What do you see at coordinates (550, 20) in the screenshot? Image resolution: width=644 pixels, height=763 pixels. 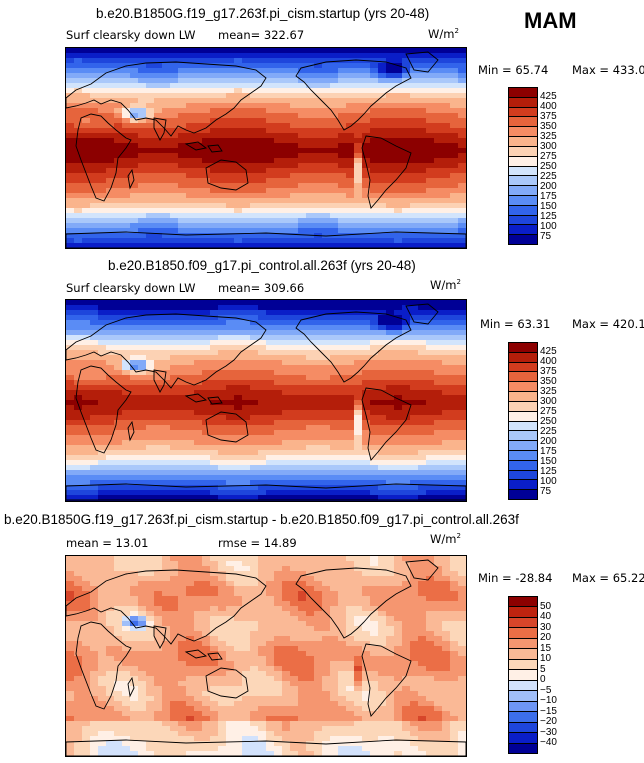 I see `season-label: MAM` at bounding box center [550, 20].